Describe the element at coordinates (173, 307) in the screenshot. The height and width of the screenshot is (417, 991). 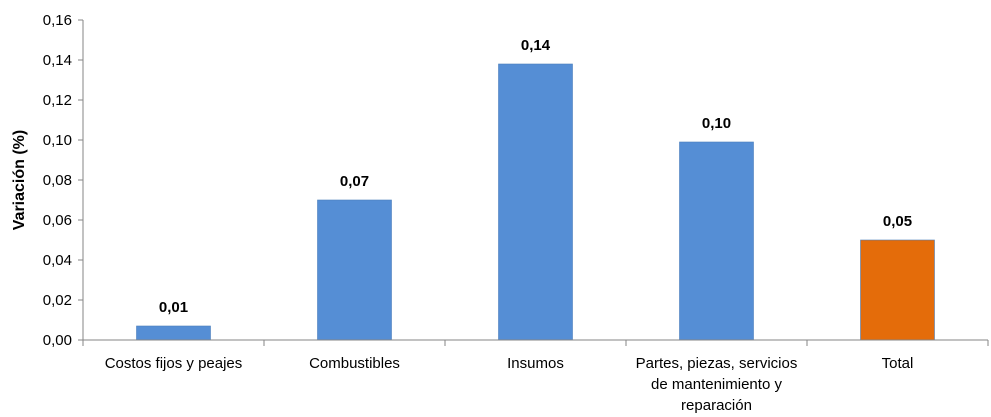
I see `data-label: 0,01` at that location.